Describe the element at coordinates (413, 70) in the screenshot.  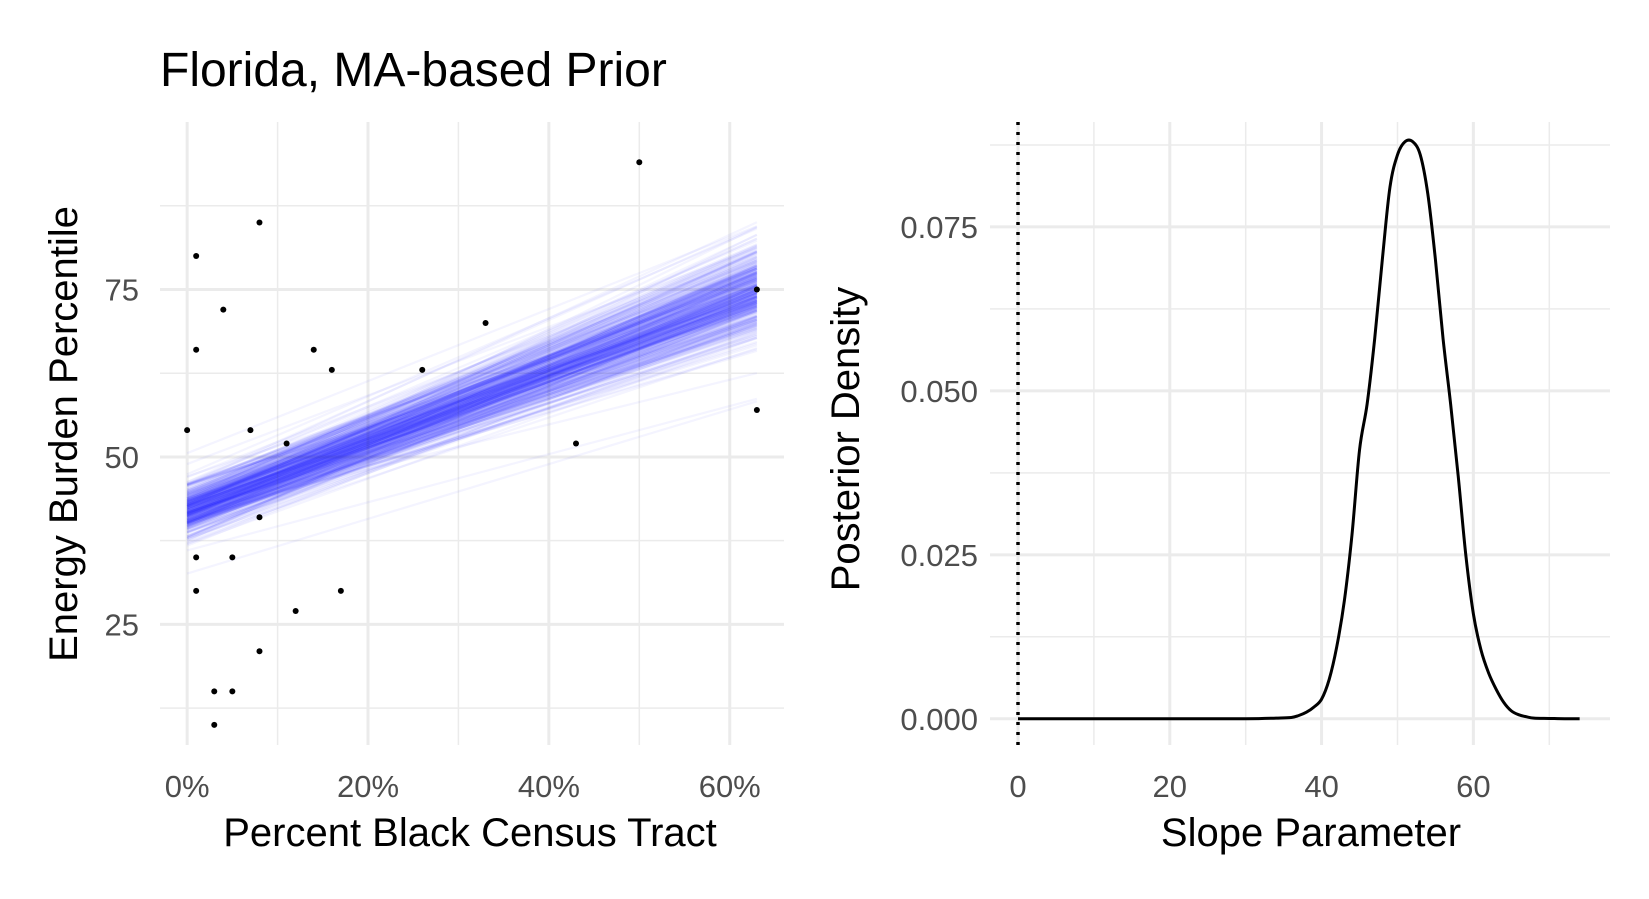
I see `left-chart-title: Florida, MA-based Prior` at that location.